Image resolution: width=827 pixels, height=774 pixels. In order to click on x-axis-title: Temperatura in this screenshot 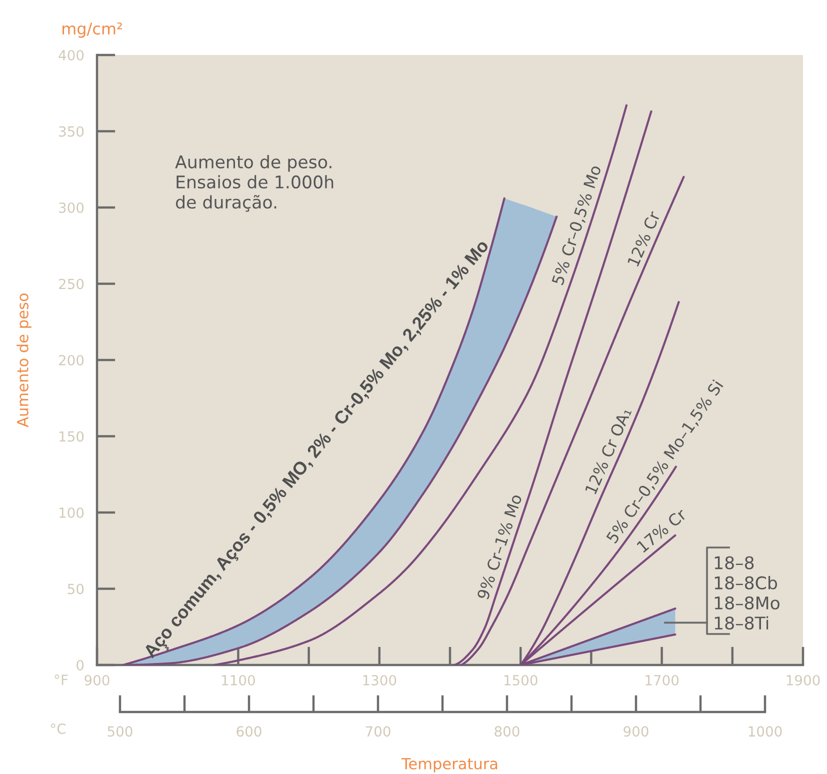, I will do `click(449, 765)`.